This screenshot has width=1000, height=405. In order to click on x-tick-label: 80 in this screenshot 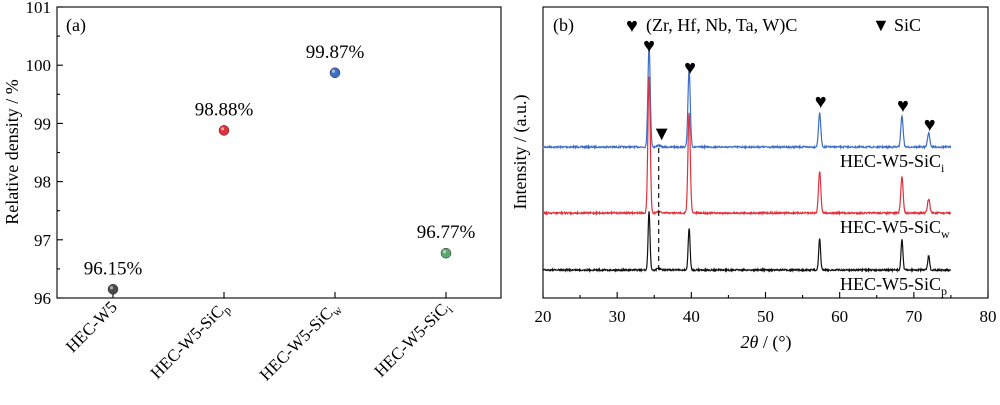, I will do `click(988, 316)`.